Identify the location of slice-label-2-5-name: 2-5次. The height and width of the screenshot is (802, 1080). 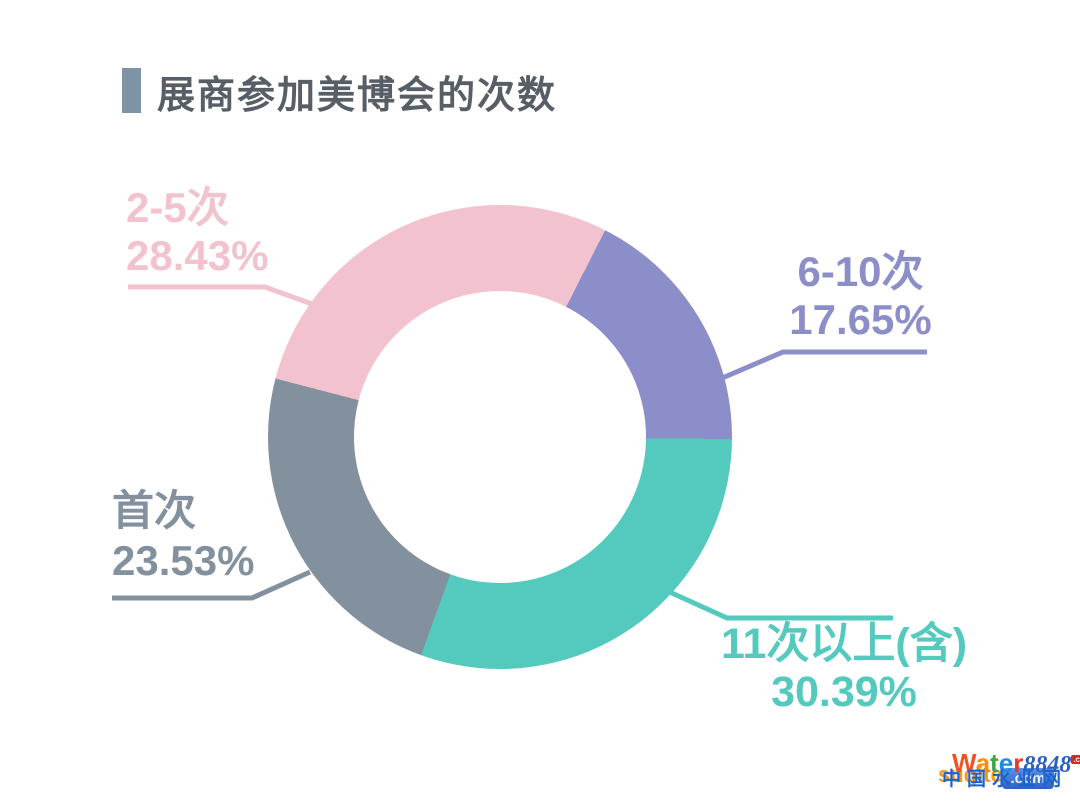
(177, 207).